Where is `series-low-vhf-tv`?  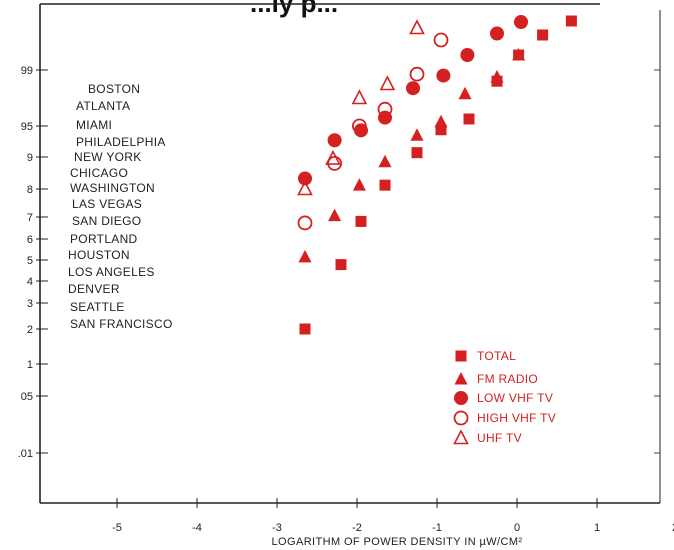 series-low-vhf-tv is located at coordinates (413, 100).